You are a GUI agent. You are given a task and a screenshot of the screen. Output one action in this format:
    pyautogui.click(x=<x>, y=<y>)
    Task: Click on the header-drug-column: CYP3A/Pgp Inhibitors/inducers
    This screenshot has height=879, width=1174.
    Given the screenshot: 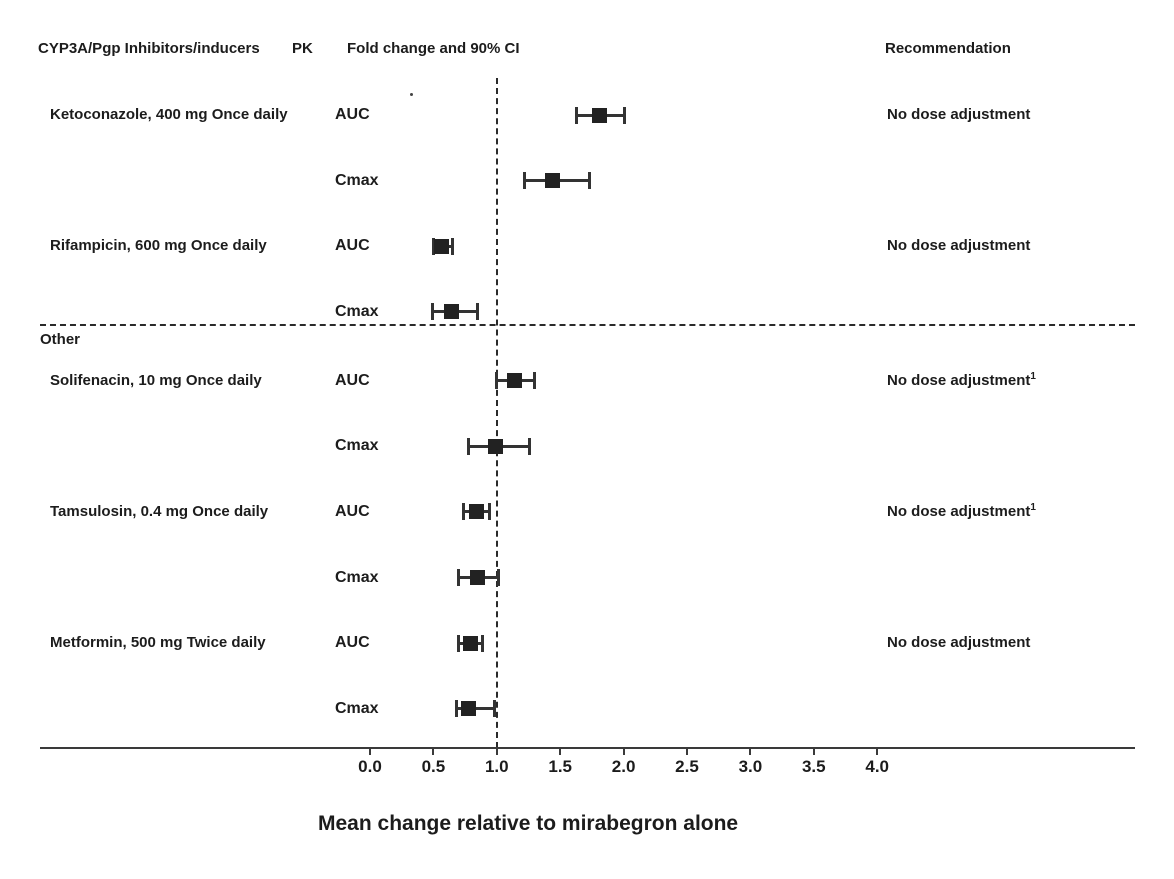 What is the action you would take?
    pyautogui.click(x=149, y=48)
    